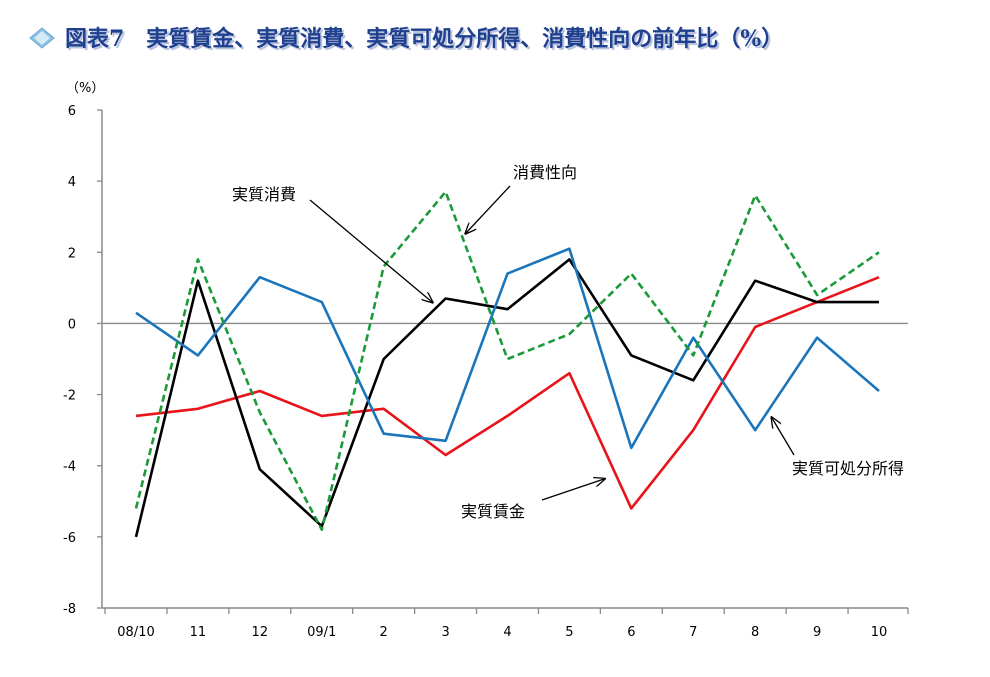  What do you see at coordinates (198, 632) in the screenshot?
I see `x-tick-label: 11` at bounding box center [198, 632].